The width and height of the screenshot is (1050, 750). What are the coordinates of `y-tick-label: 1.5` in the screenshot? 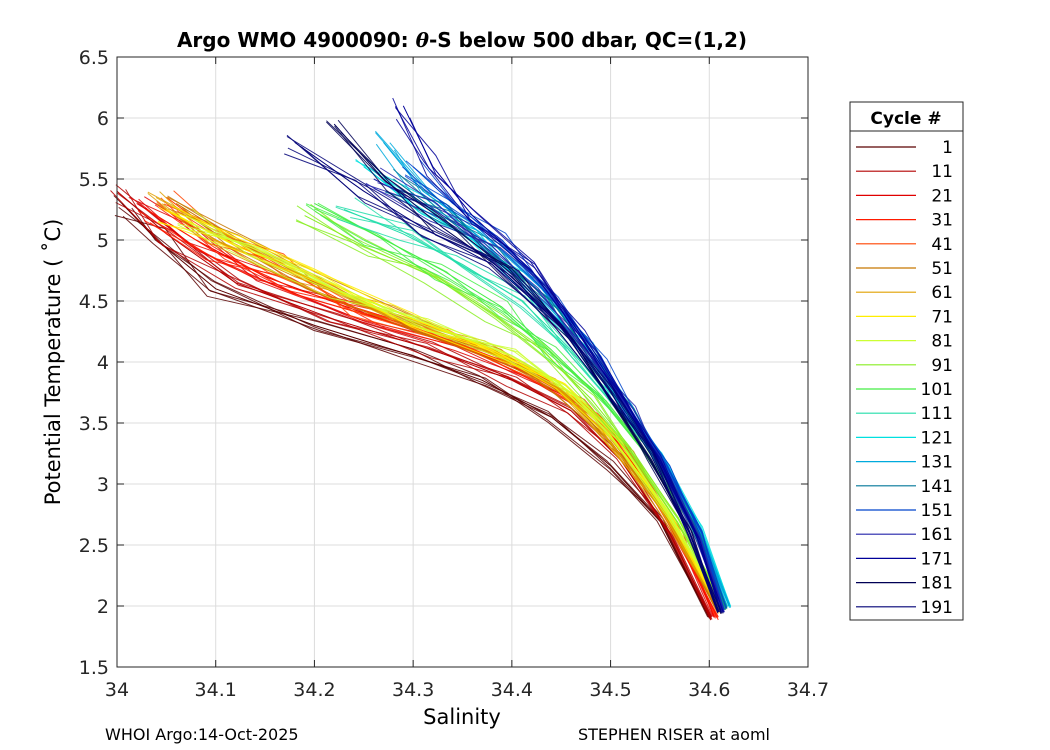 It's located at (94, 668).